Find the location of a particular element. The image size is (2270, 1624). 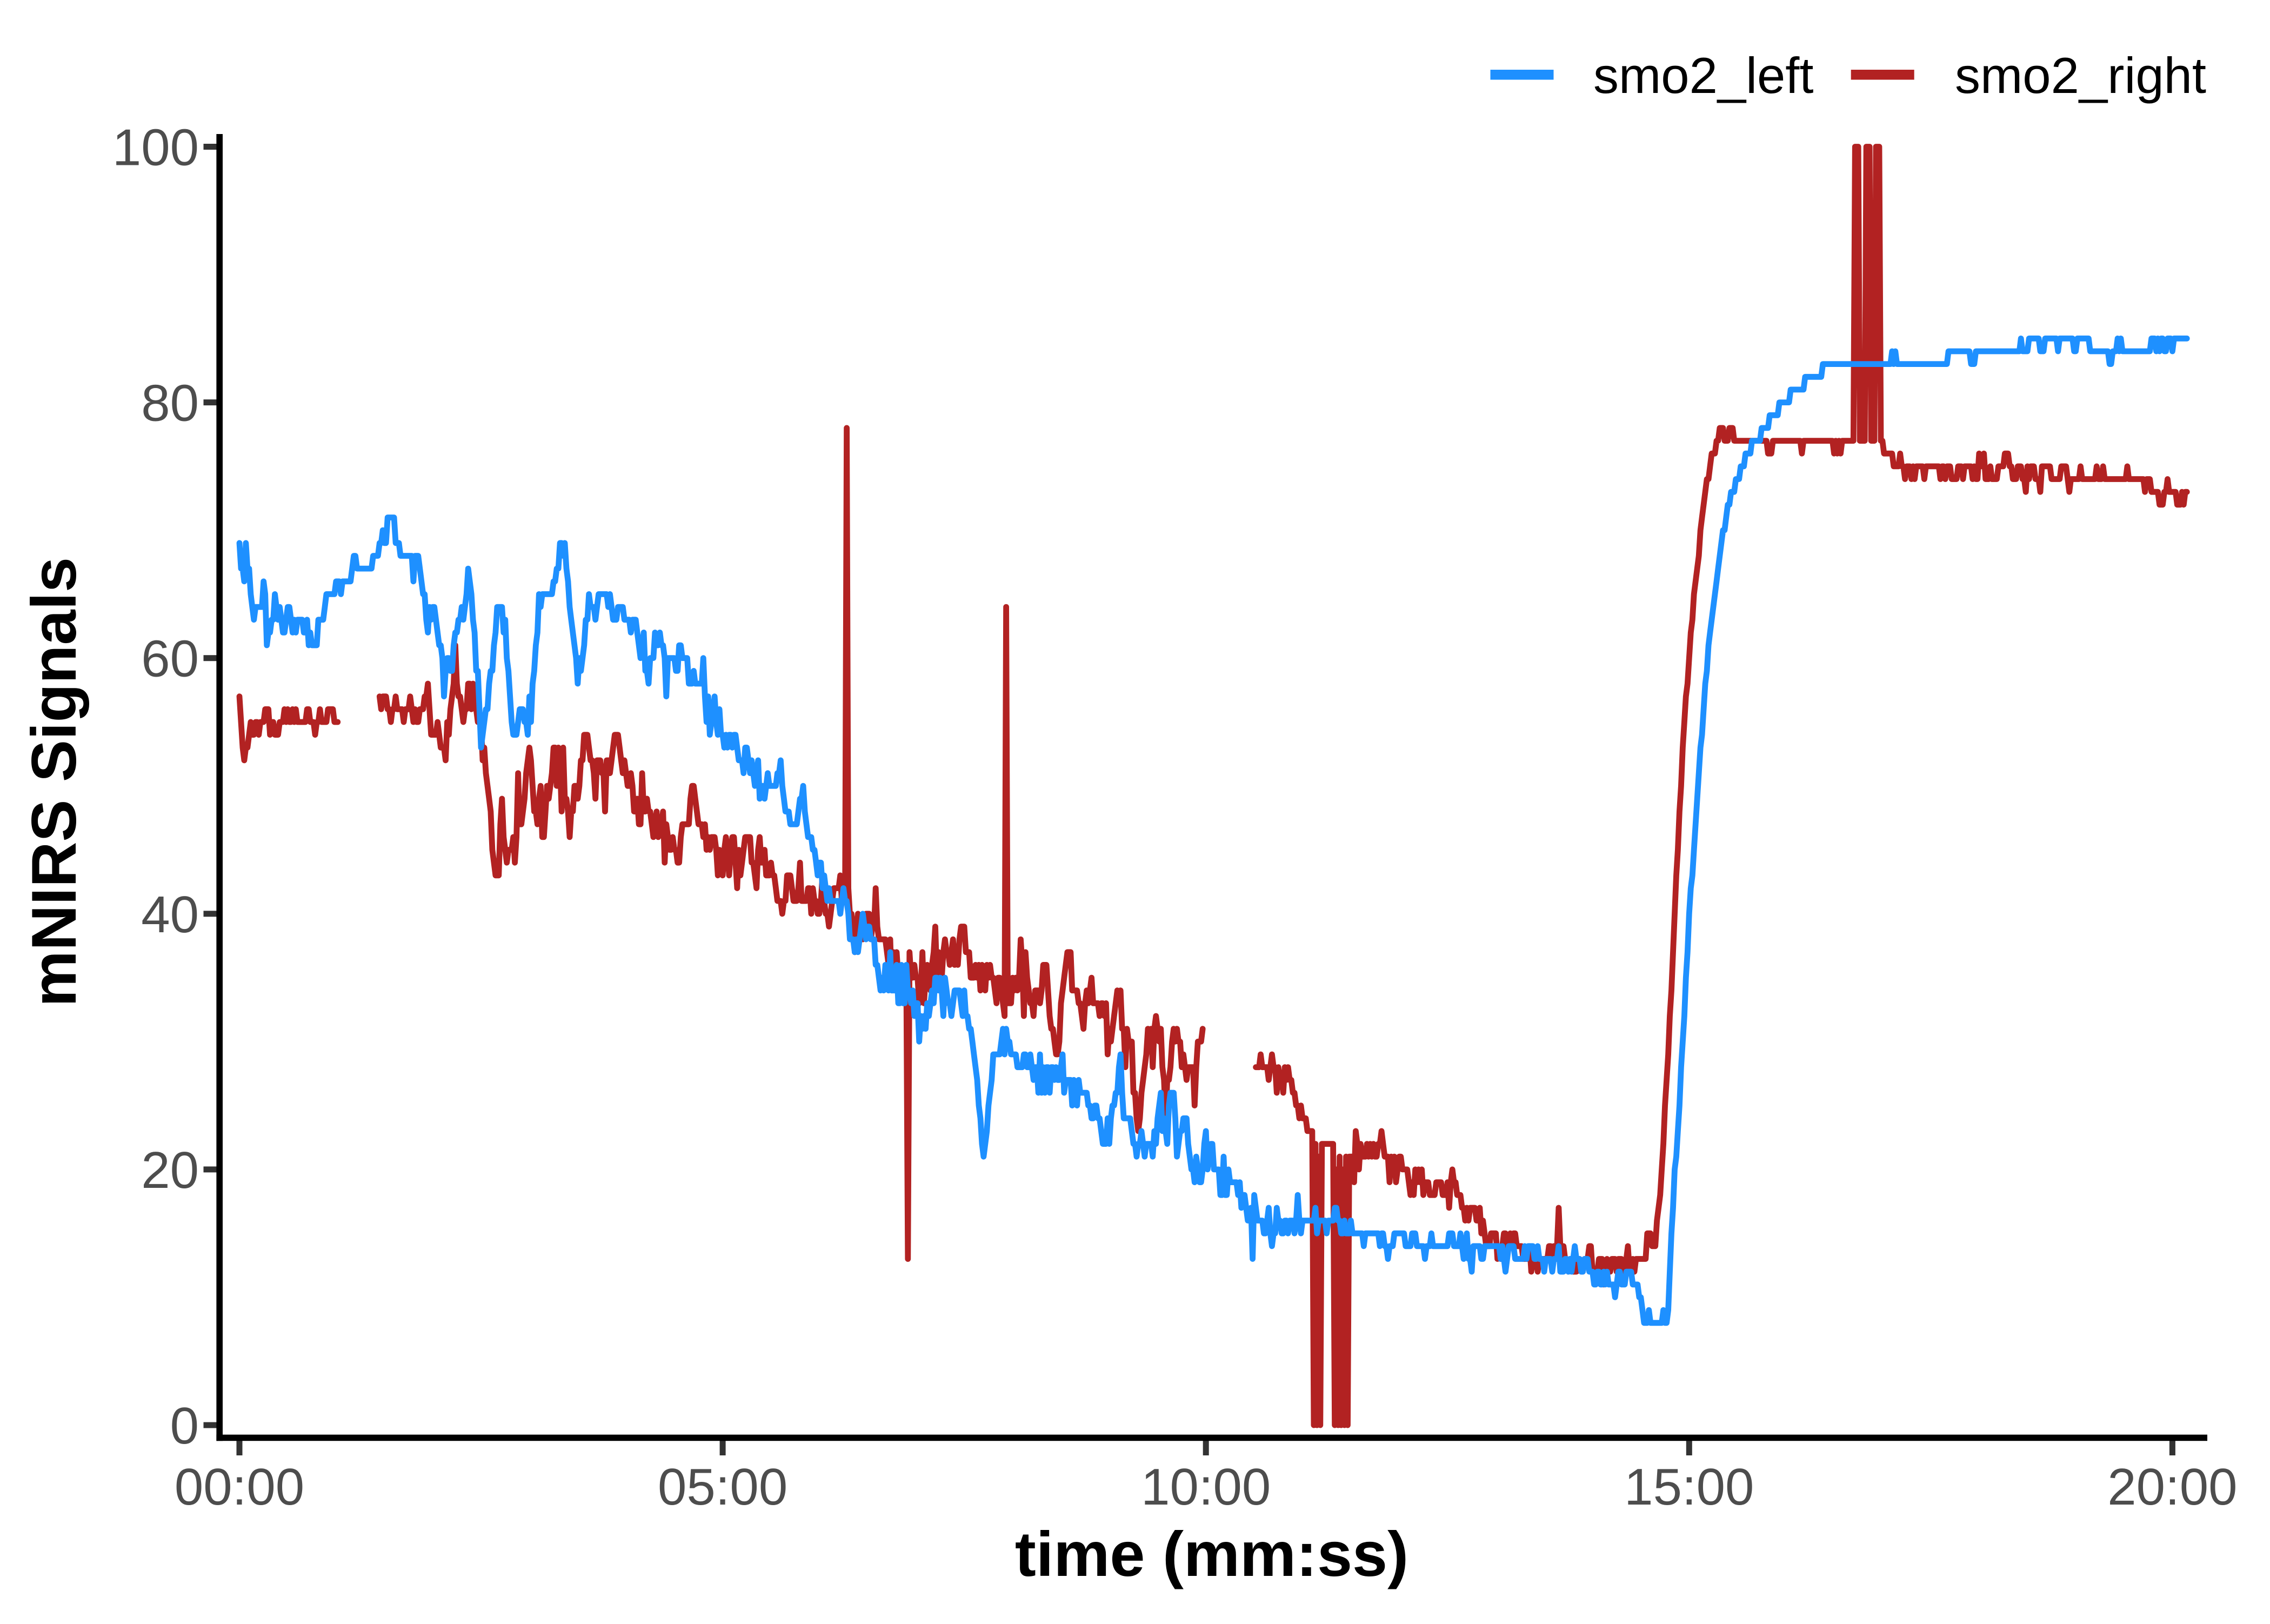

svg-text: 100 is located at coordinates (155, 148).